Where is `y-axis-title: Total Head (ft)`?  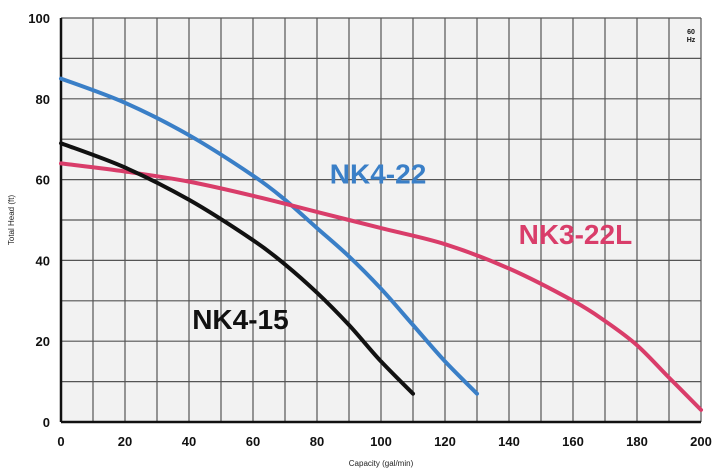 y-axis-title: Total Head (ft) is located at coordinates (11, 220).